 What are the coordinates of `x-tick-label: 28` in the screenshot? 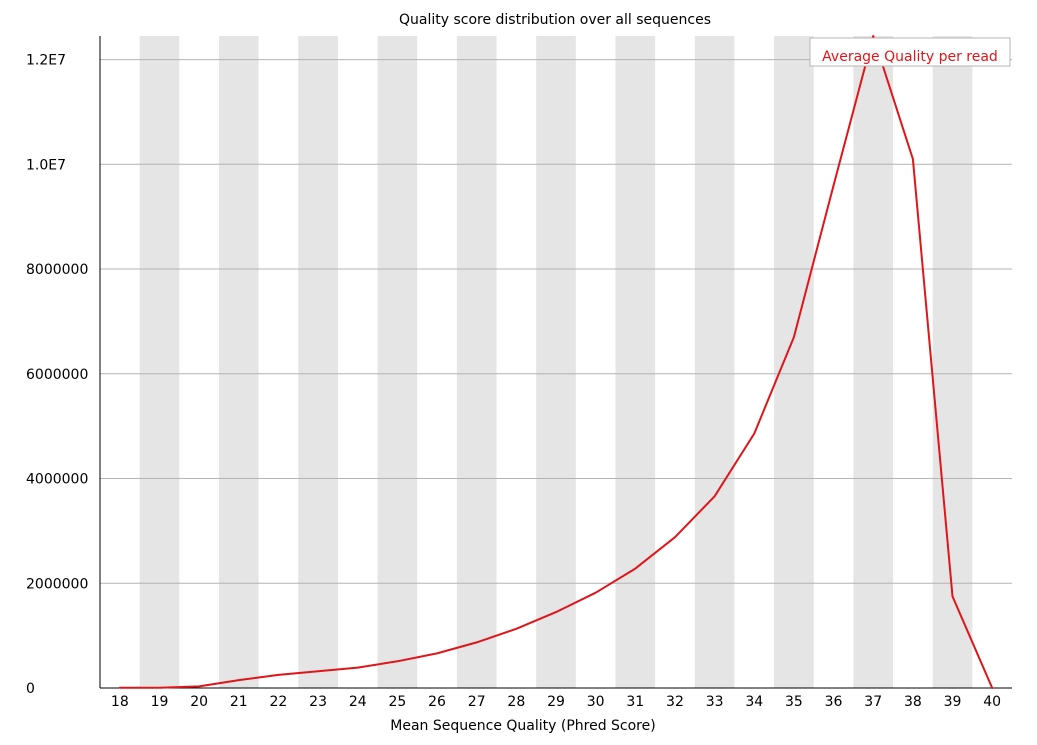 It's located at (516, 702).